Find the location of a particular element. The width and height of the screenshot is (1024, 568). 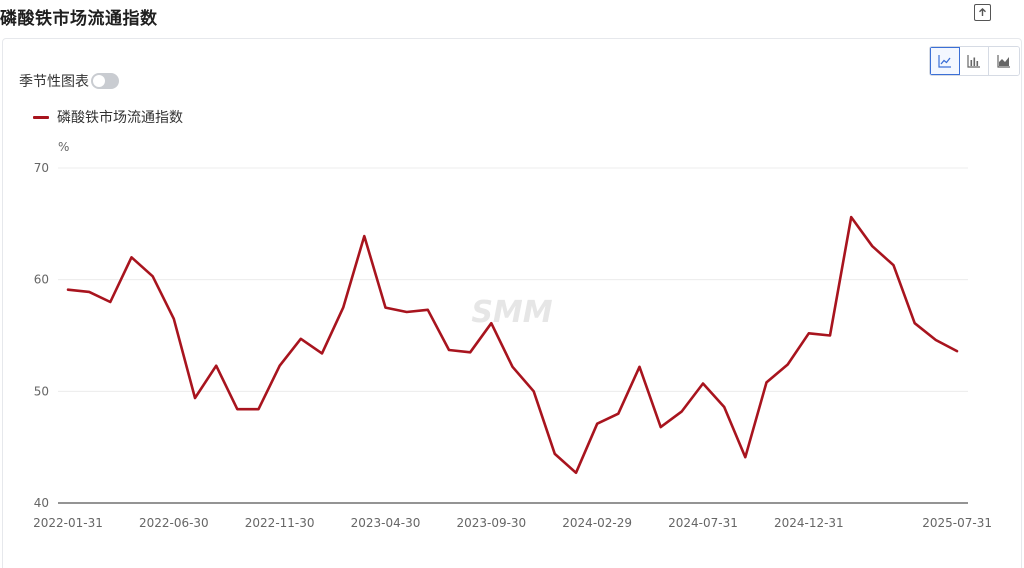

seasonal-label: 季节性图表 is located at coordinates (54, 82).